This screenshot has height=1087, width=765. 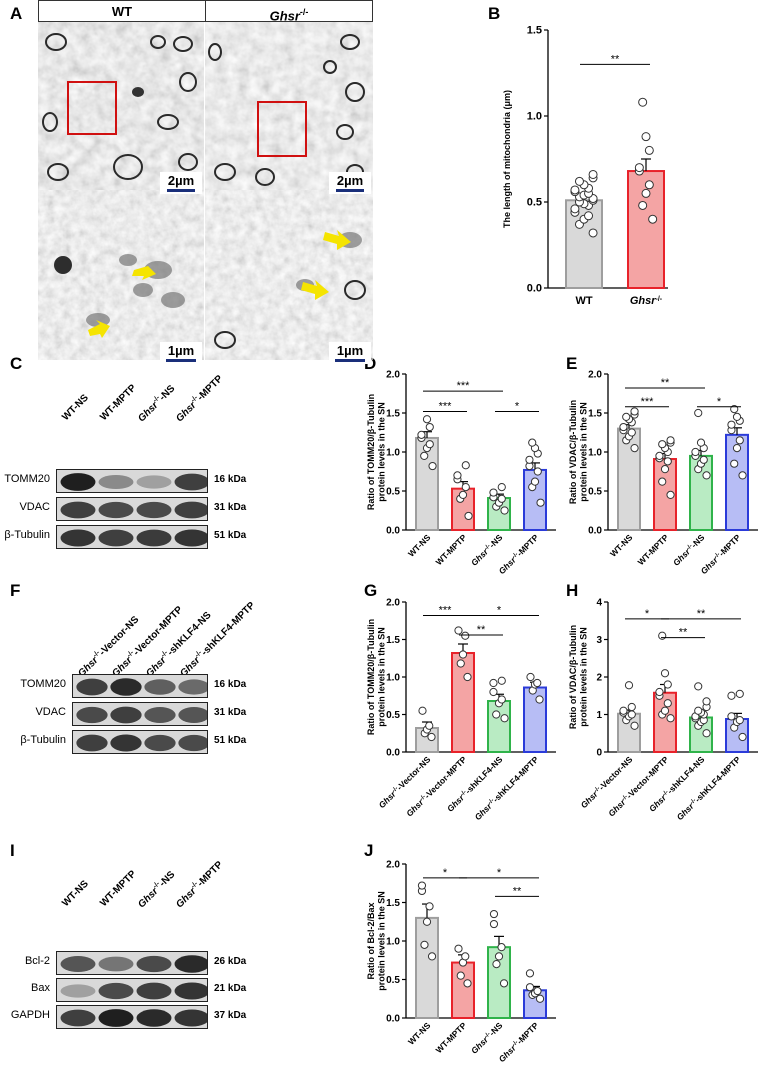 What do you see at coordinates (595, 414) in the screenshot?
I see `y-tick-label: 1.5` at bounding box center [595, 414].